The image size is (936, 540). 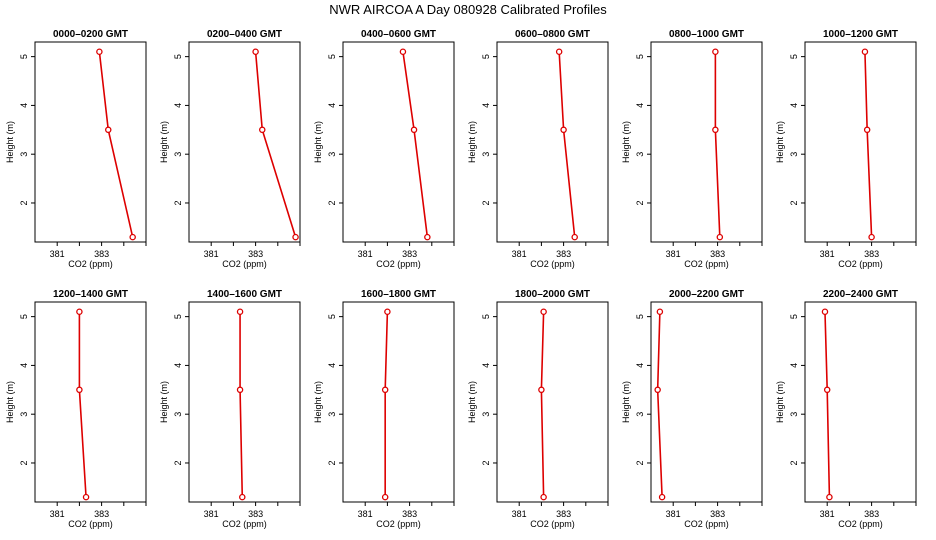 What do you see at coordinates (706, 294) in the screenshot?
I see `panel-title: 2000–2200 GMT` at bounding box center [706, 294].